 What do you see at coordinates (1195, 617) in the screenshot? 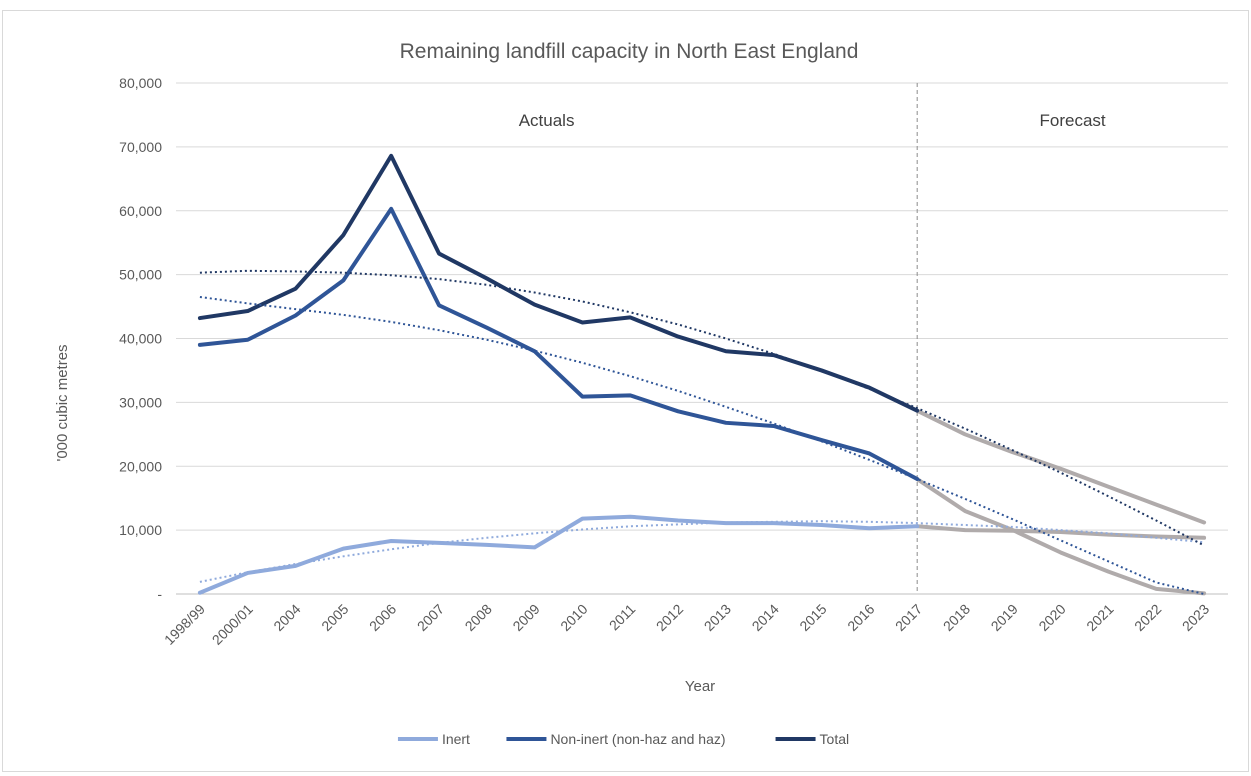
I see `x-tick-label: 2023` at bounding box center [1195, 617].